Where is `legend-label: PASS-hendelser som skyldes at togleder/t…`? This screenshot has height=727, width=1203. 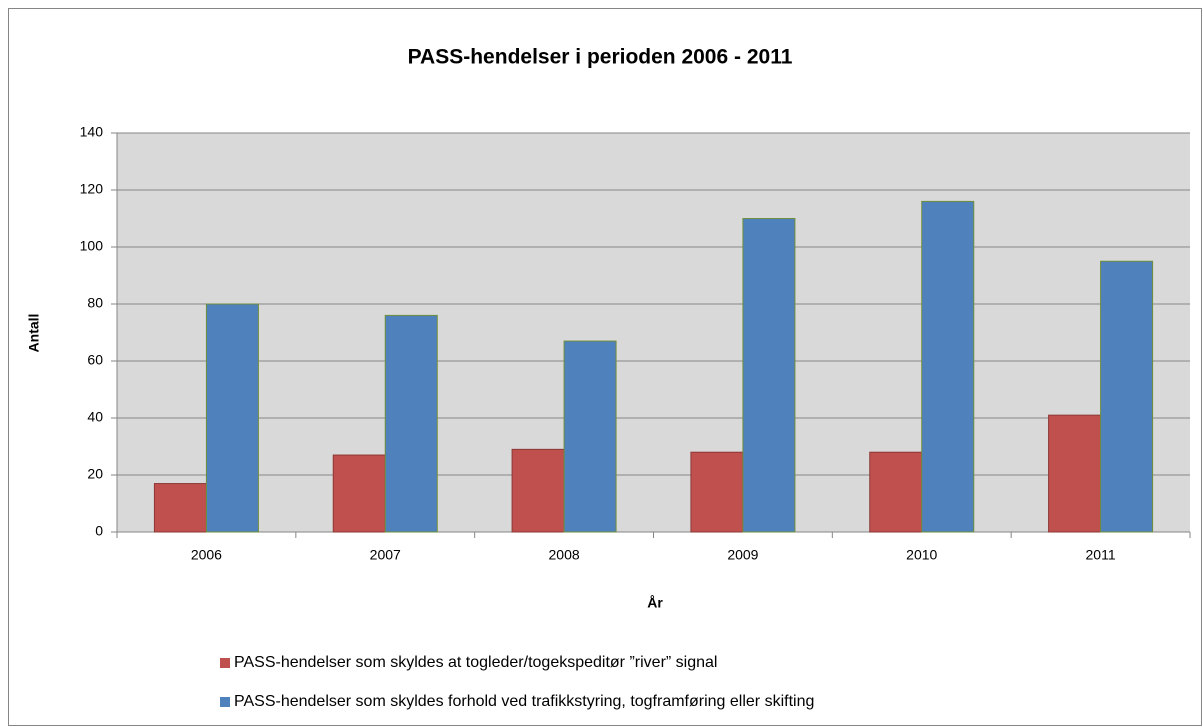
legend-label: PASS-hendelser som skyldes at togleder/t… is located at coordinates (475, 662).